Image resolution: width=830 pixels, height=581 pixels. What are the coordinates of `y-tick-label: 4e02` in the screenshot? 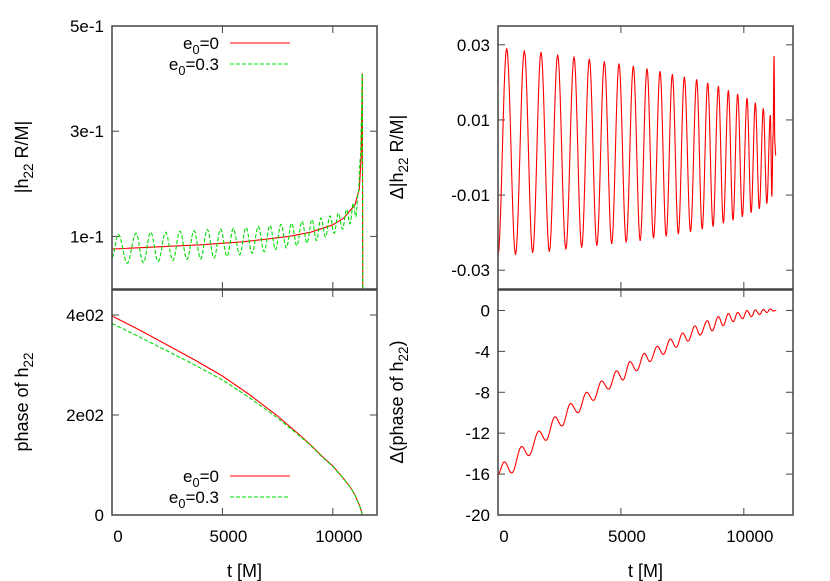 It's located at (85, 315).